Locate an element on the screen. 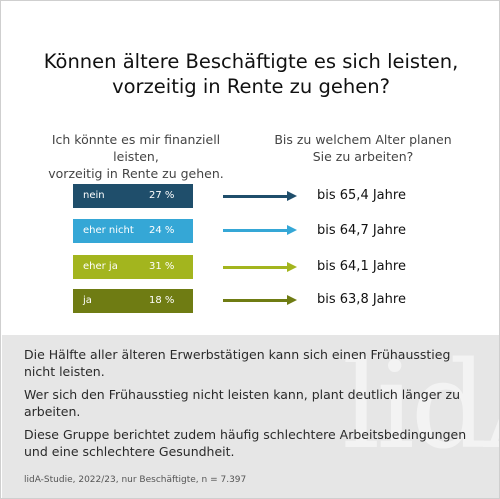  answer-bar-eher-ja: eher ja 31 % is located at coordinates (133, 267).